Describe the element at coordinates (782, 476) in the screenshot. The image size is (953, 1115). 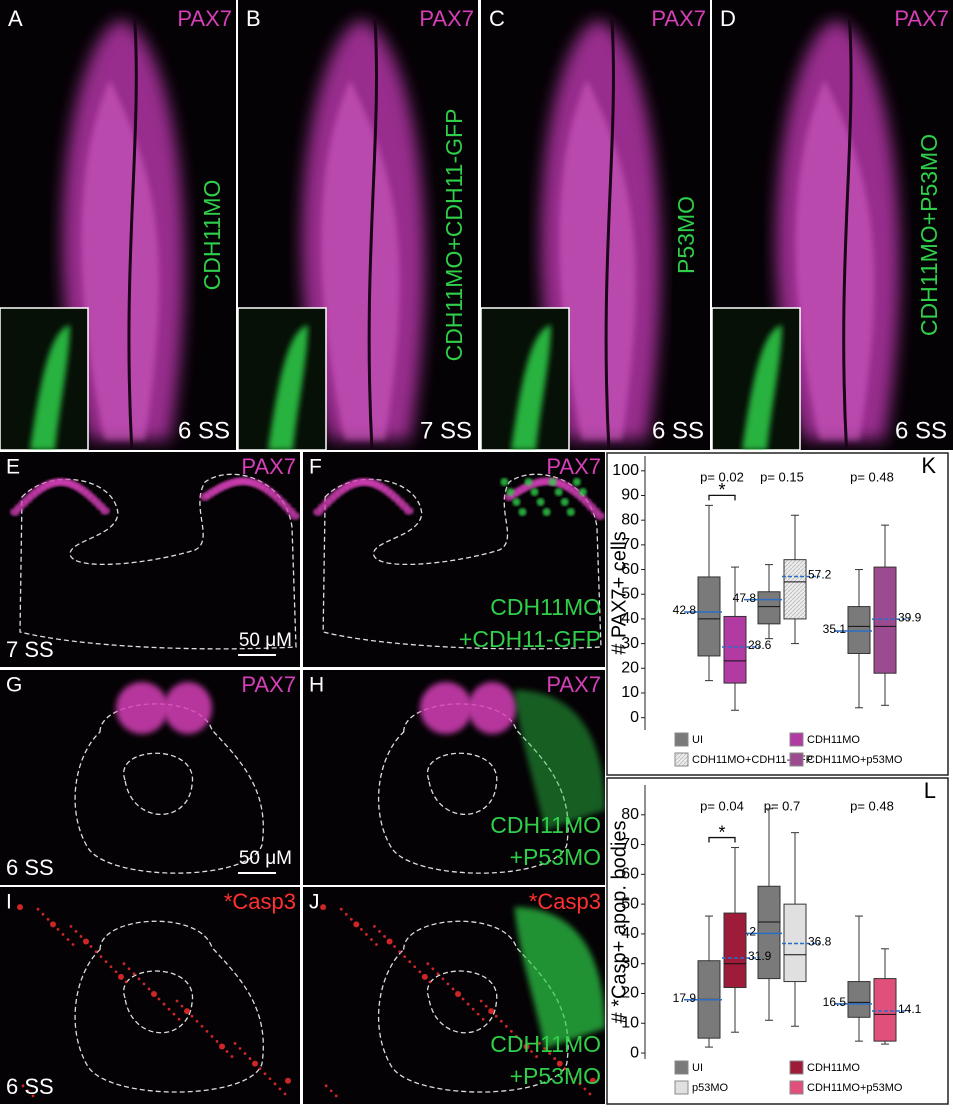
I see `p-value: p= 0.15` at that location.